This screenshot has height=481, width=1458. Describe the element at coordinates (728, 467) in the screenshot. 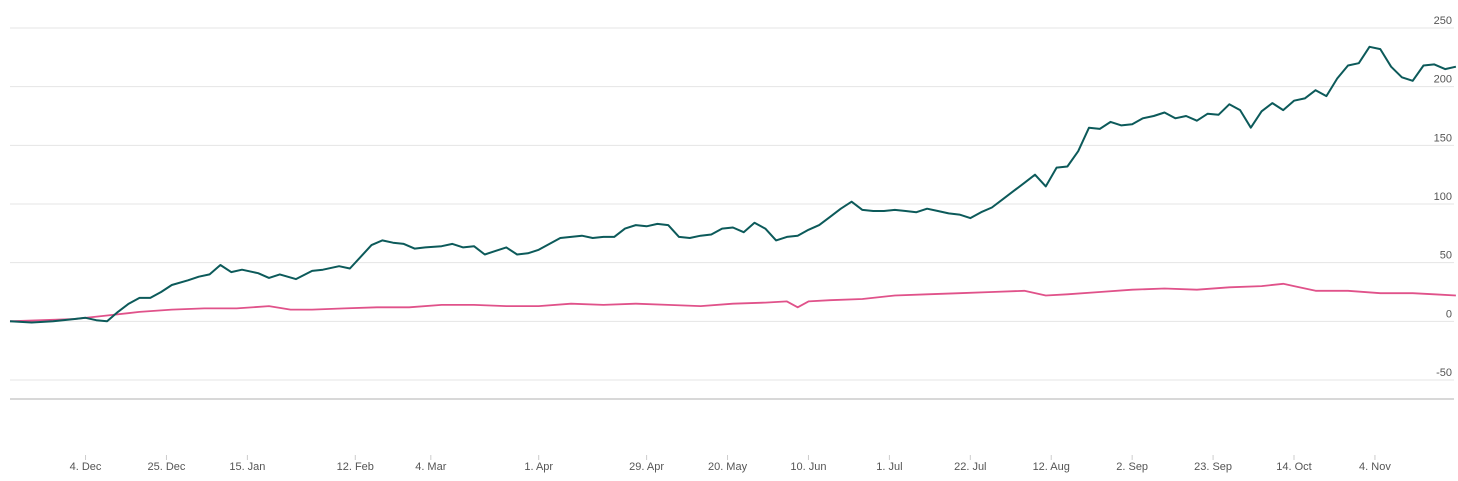

I see `x-tick-label: 20. May` at that location.